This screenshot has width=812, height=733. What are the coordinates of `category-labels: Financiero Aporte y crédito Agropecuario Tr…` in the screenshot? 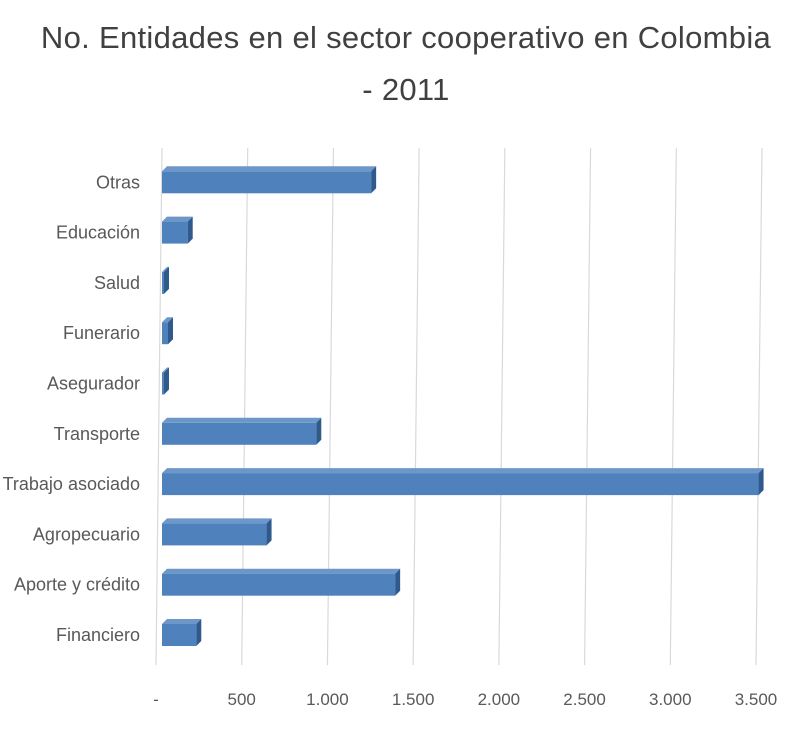 It's located at (71, 408).